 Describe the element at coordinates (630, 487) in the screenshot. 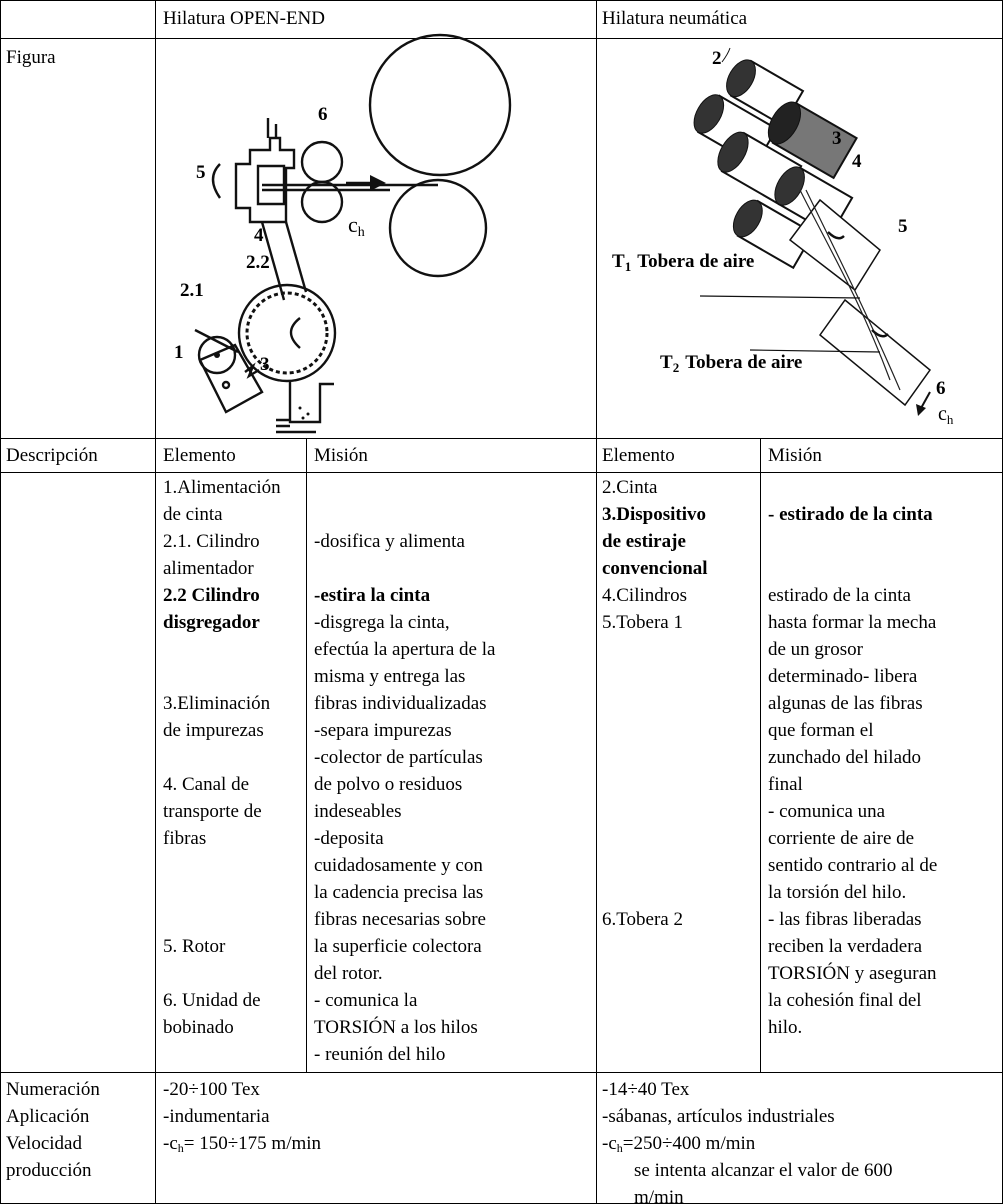

I see `element-line: 2.Cinta` at that location.